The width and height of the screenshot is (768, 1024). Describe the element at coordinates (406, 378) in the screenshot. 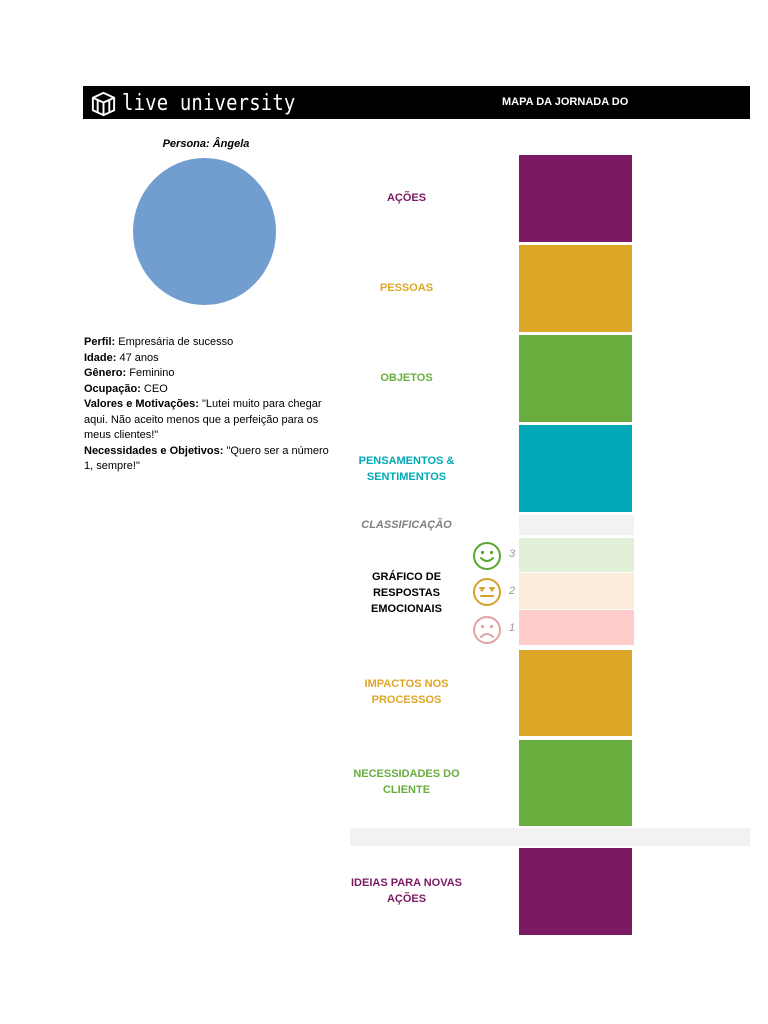

I see `row-label-objetos: OBJETOS` at that location.